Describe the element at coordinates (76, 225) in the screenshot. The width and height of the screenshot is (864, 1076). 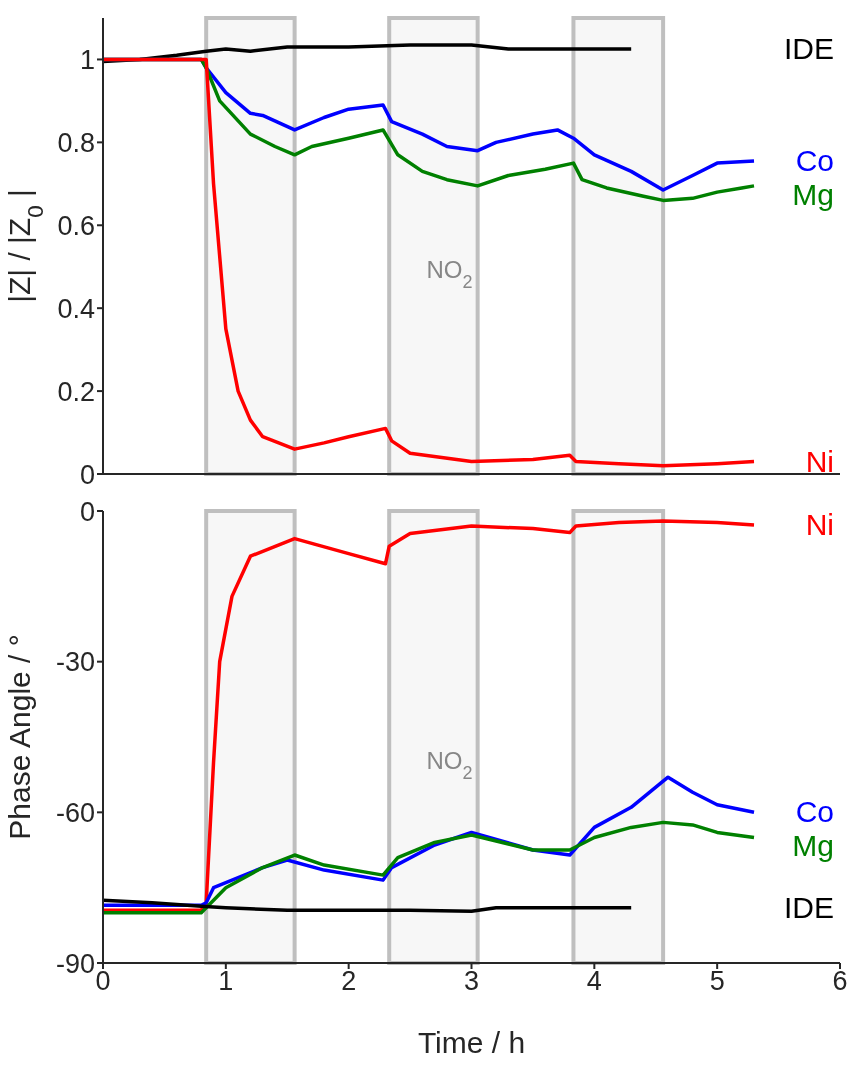
I see `y-tick-label: 0.6` at that location.